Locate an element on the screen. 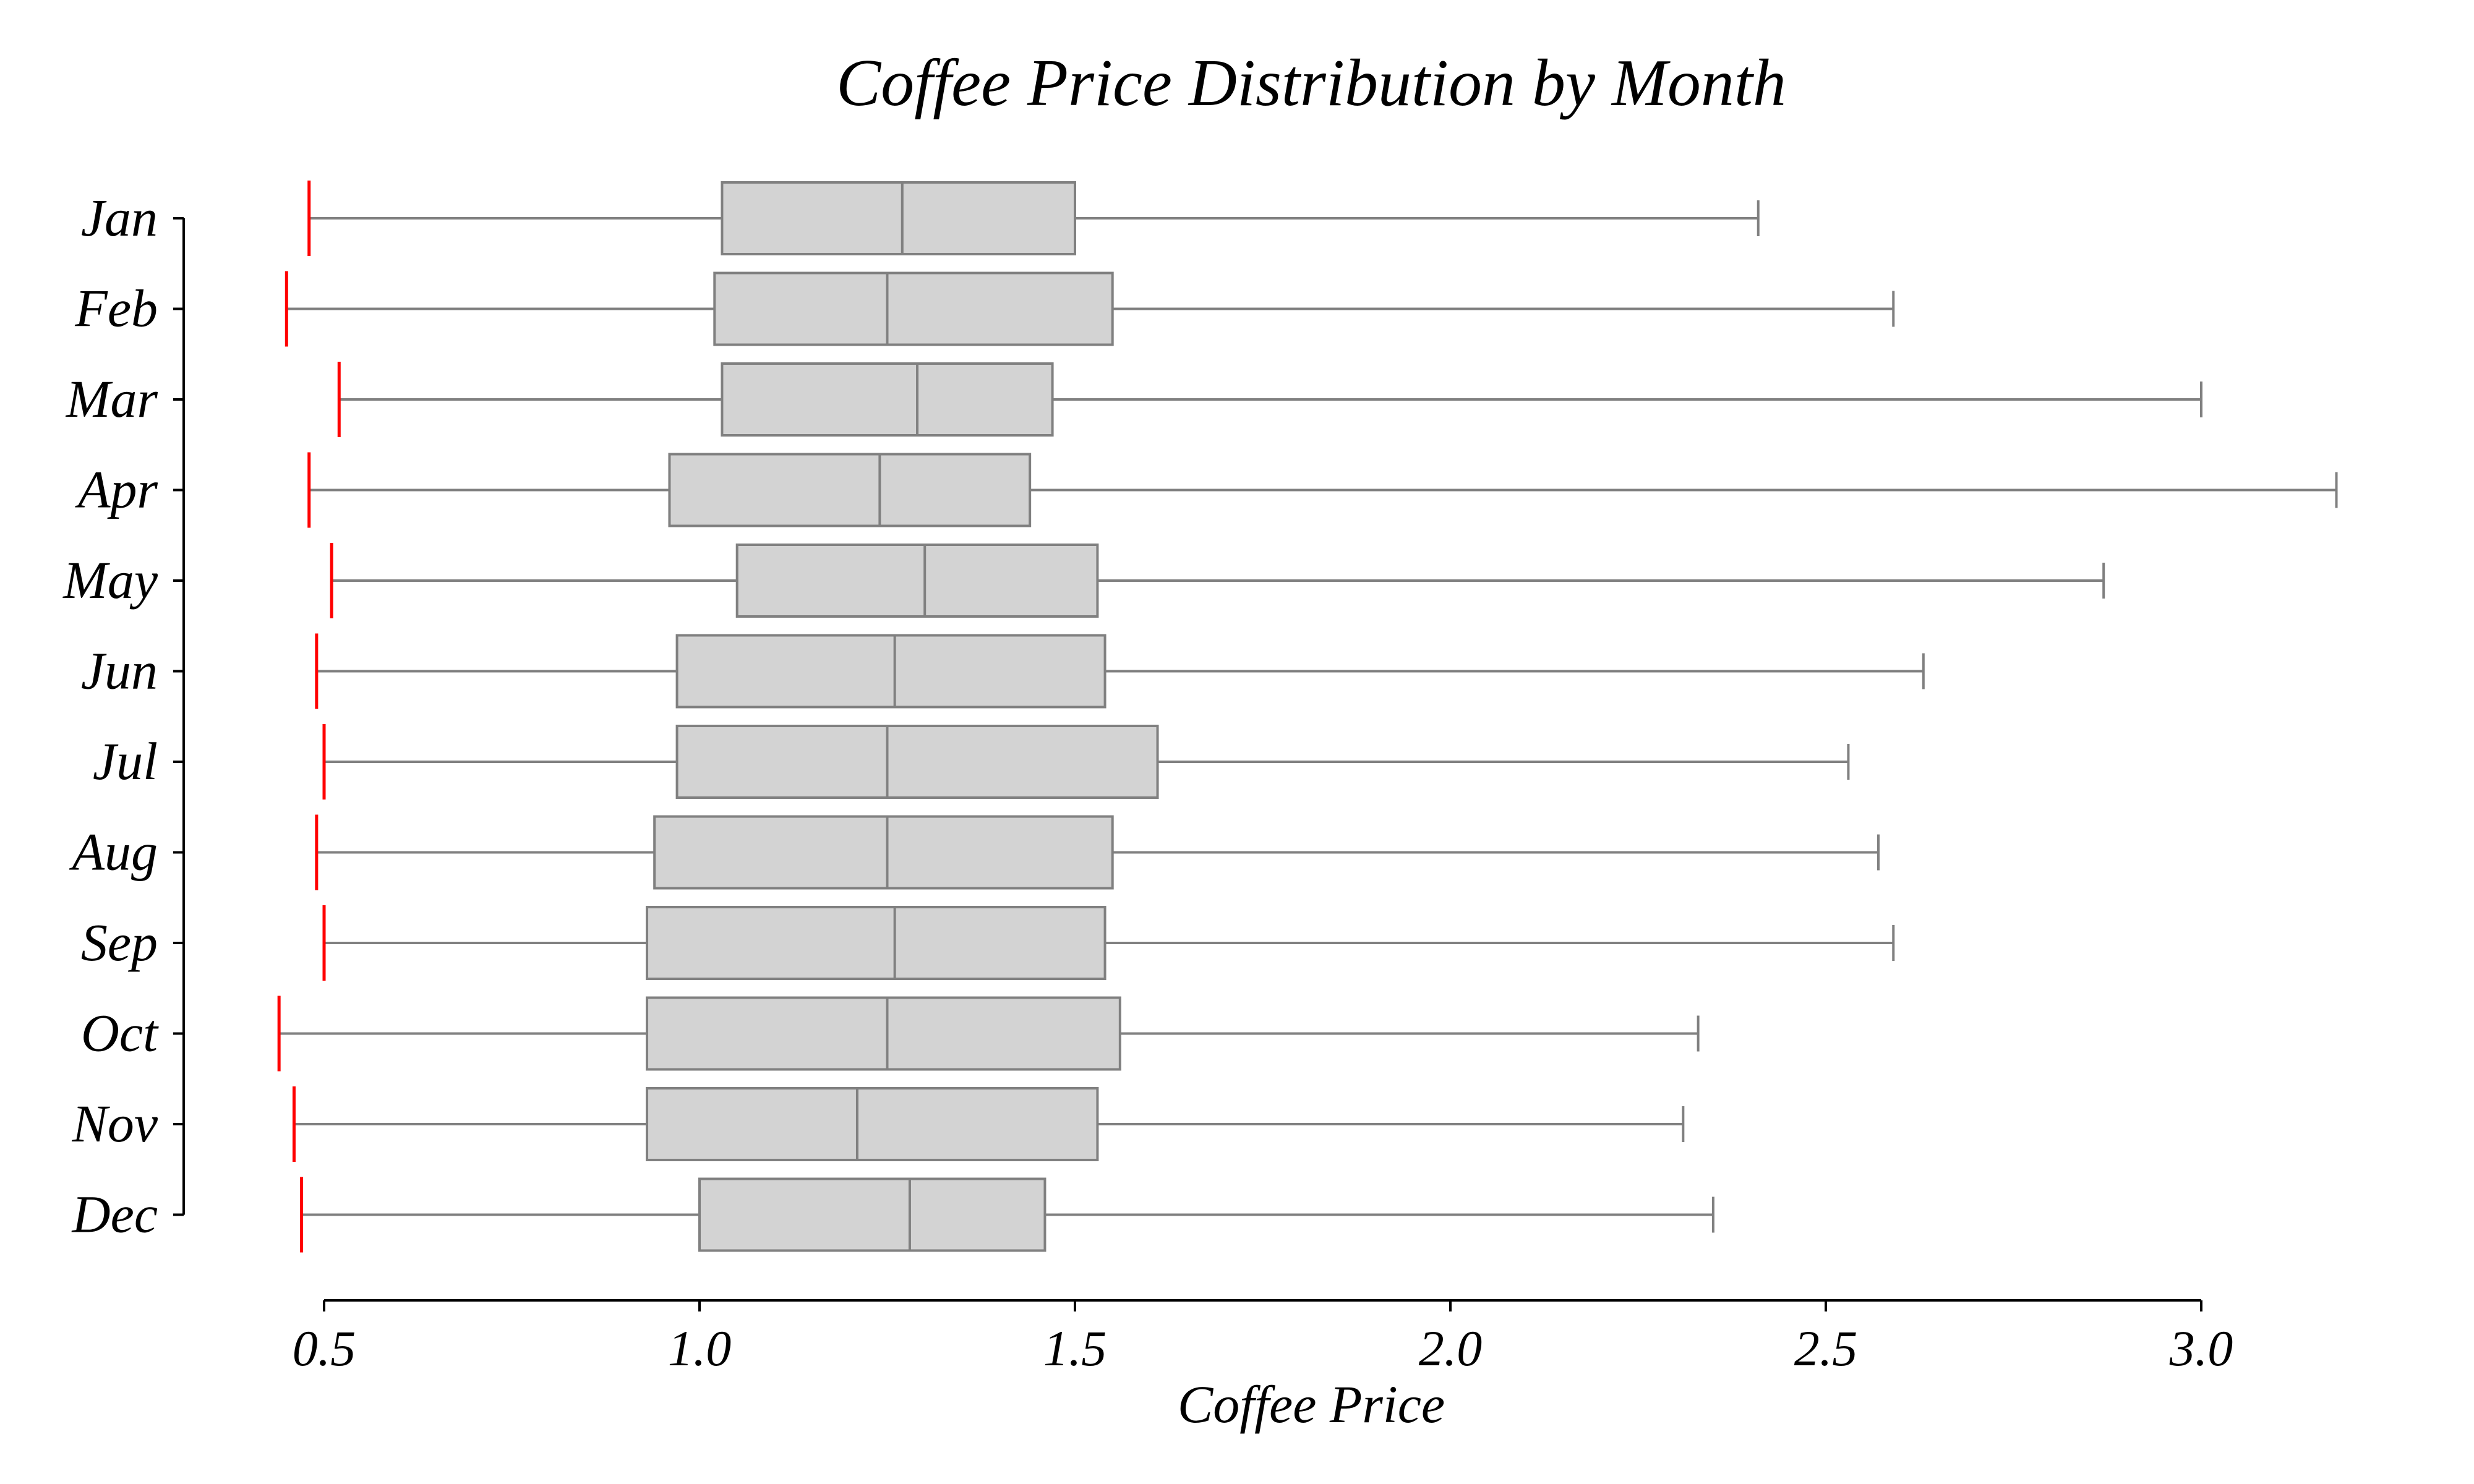 The height and width of the screenshot is (1484, 2474). y-tick-label-may: May is located at coordinates (110, 580).